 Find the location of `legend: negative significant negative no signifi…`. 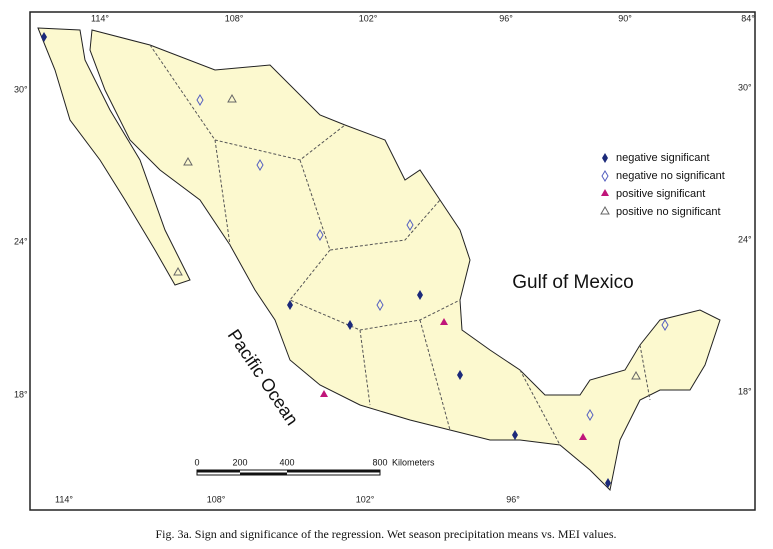

legend: negative significant negative no signifi… is located at coordinates (662, 185).